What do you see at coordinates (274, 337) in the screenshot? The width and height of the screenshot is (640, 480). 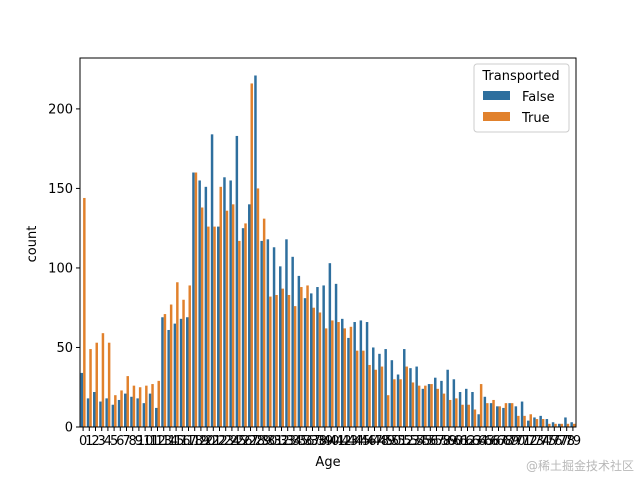 I see `bar-age-31-false` at bounding box center [274, 337].